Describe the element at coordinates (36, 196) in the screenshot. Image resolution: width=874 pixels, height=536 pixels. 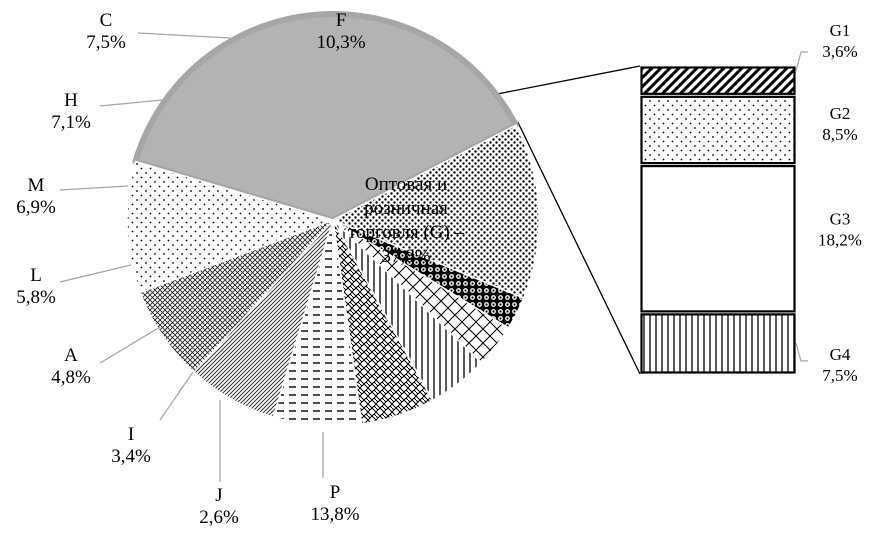
I see `slice-label-M: M 6,9%` at that location.